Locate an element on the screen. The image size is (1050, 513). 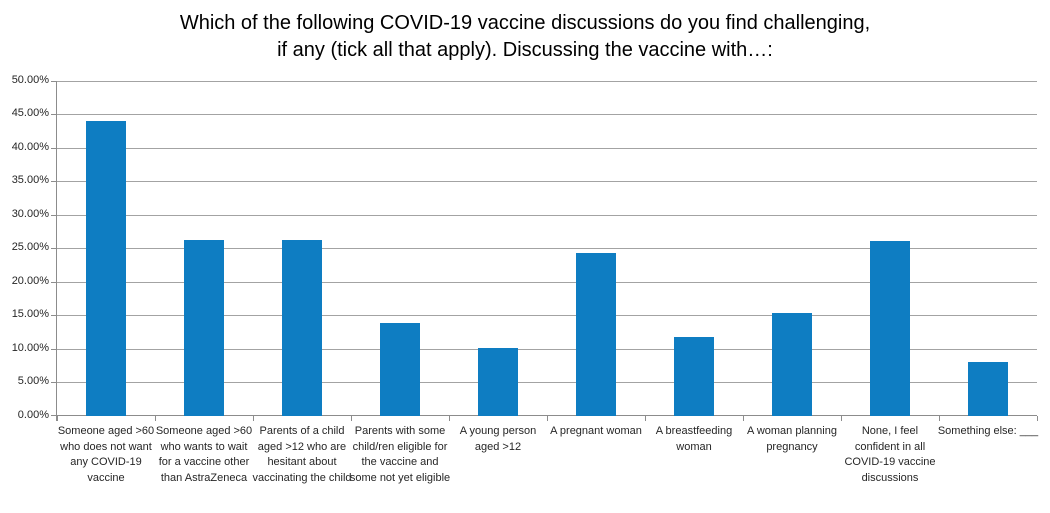
y-axis-tick-label: 30.00% is located at coordinates (30, 214).